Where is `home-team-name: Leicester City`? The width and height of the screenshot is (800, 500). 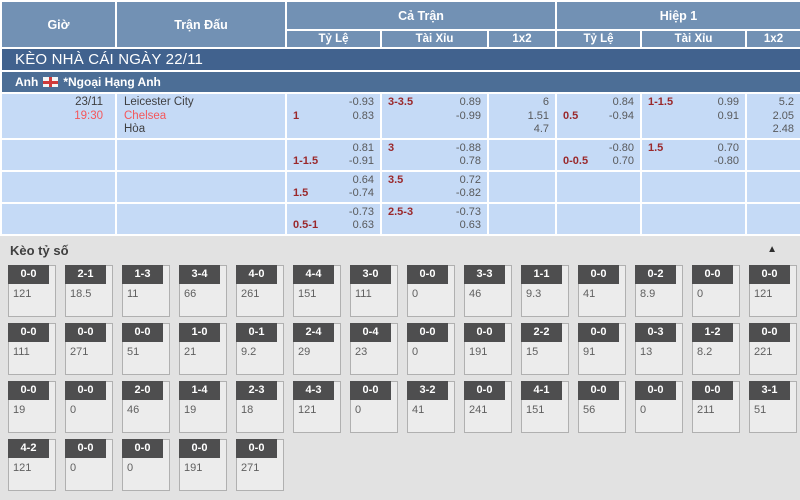 home-team-name: Leicester City is located at coordinates (159, 102).